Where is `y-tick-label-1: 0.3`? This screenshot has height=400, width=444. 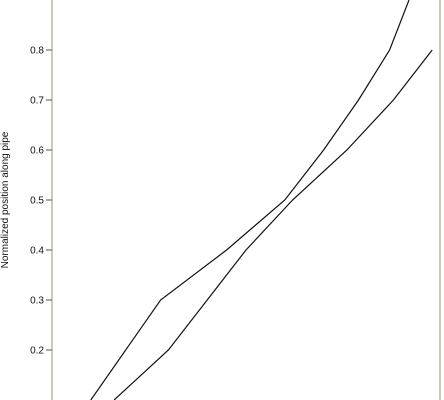
y-tick-label-1: 0.3 is located at coordinates (37, 301).